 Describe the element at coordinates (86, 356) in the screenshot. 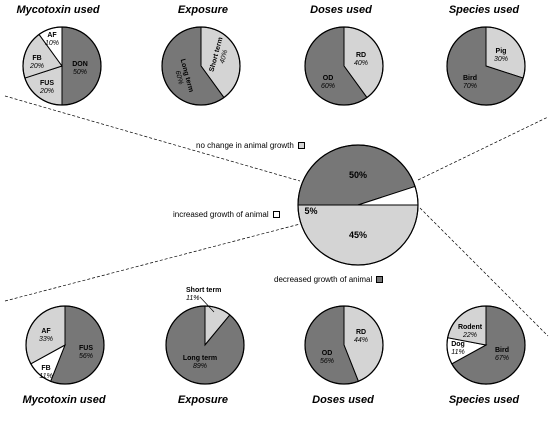

I see `slice-value-bottom-mycotoxin-0: 56%` at that location.